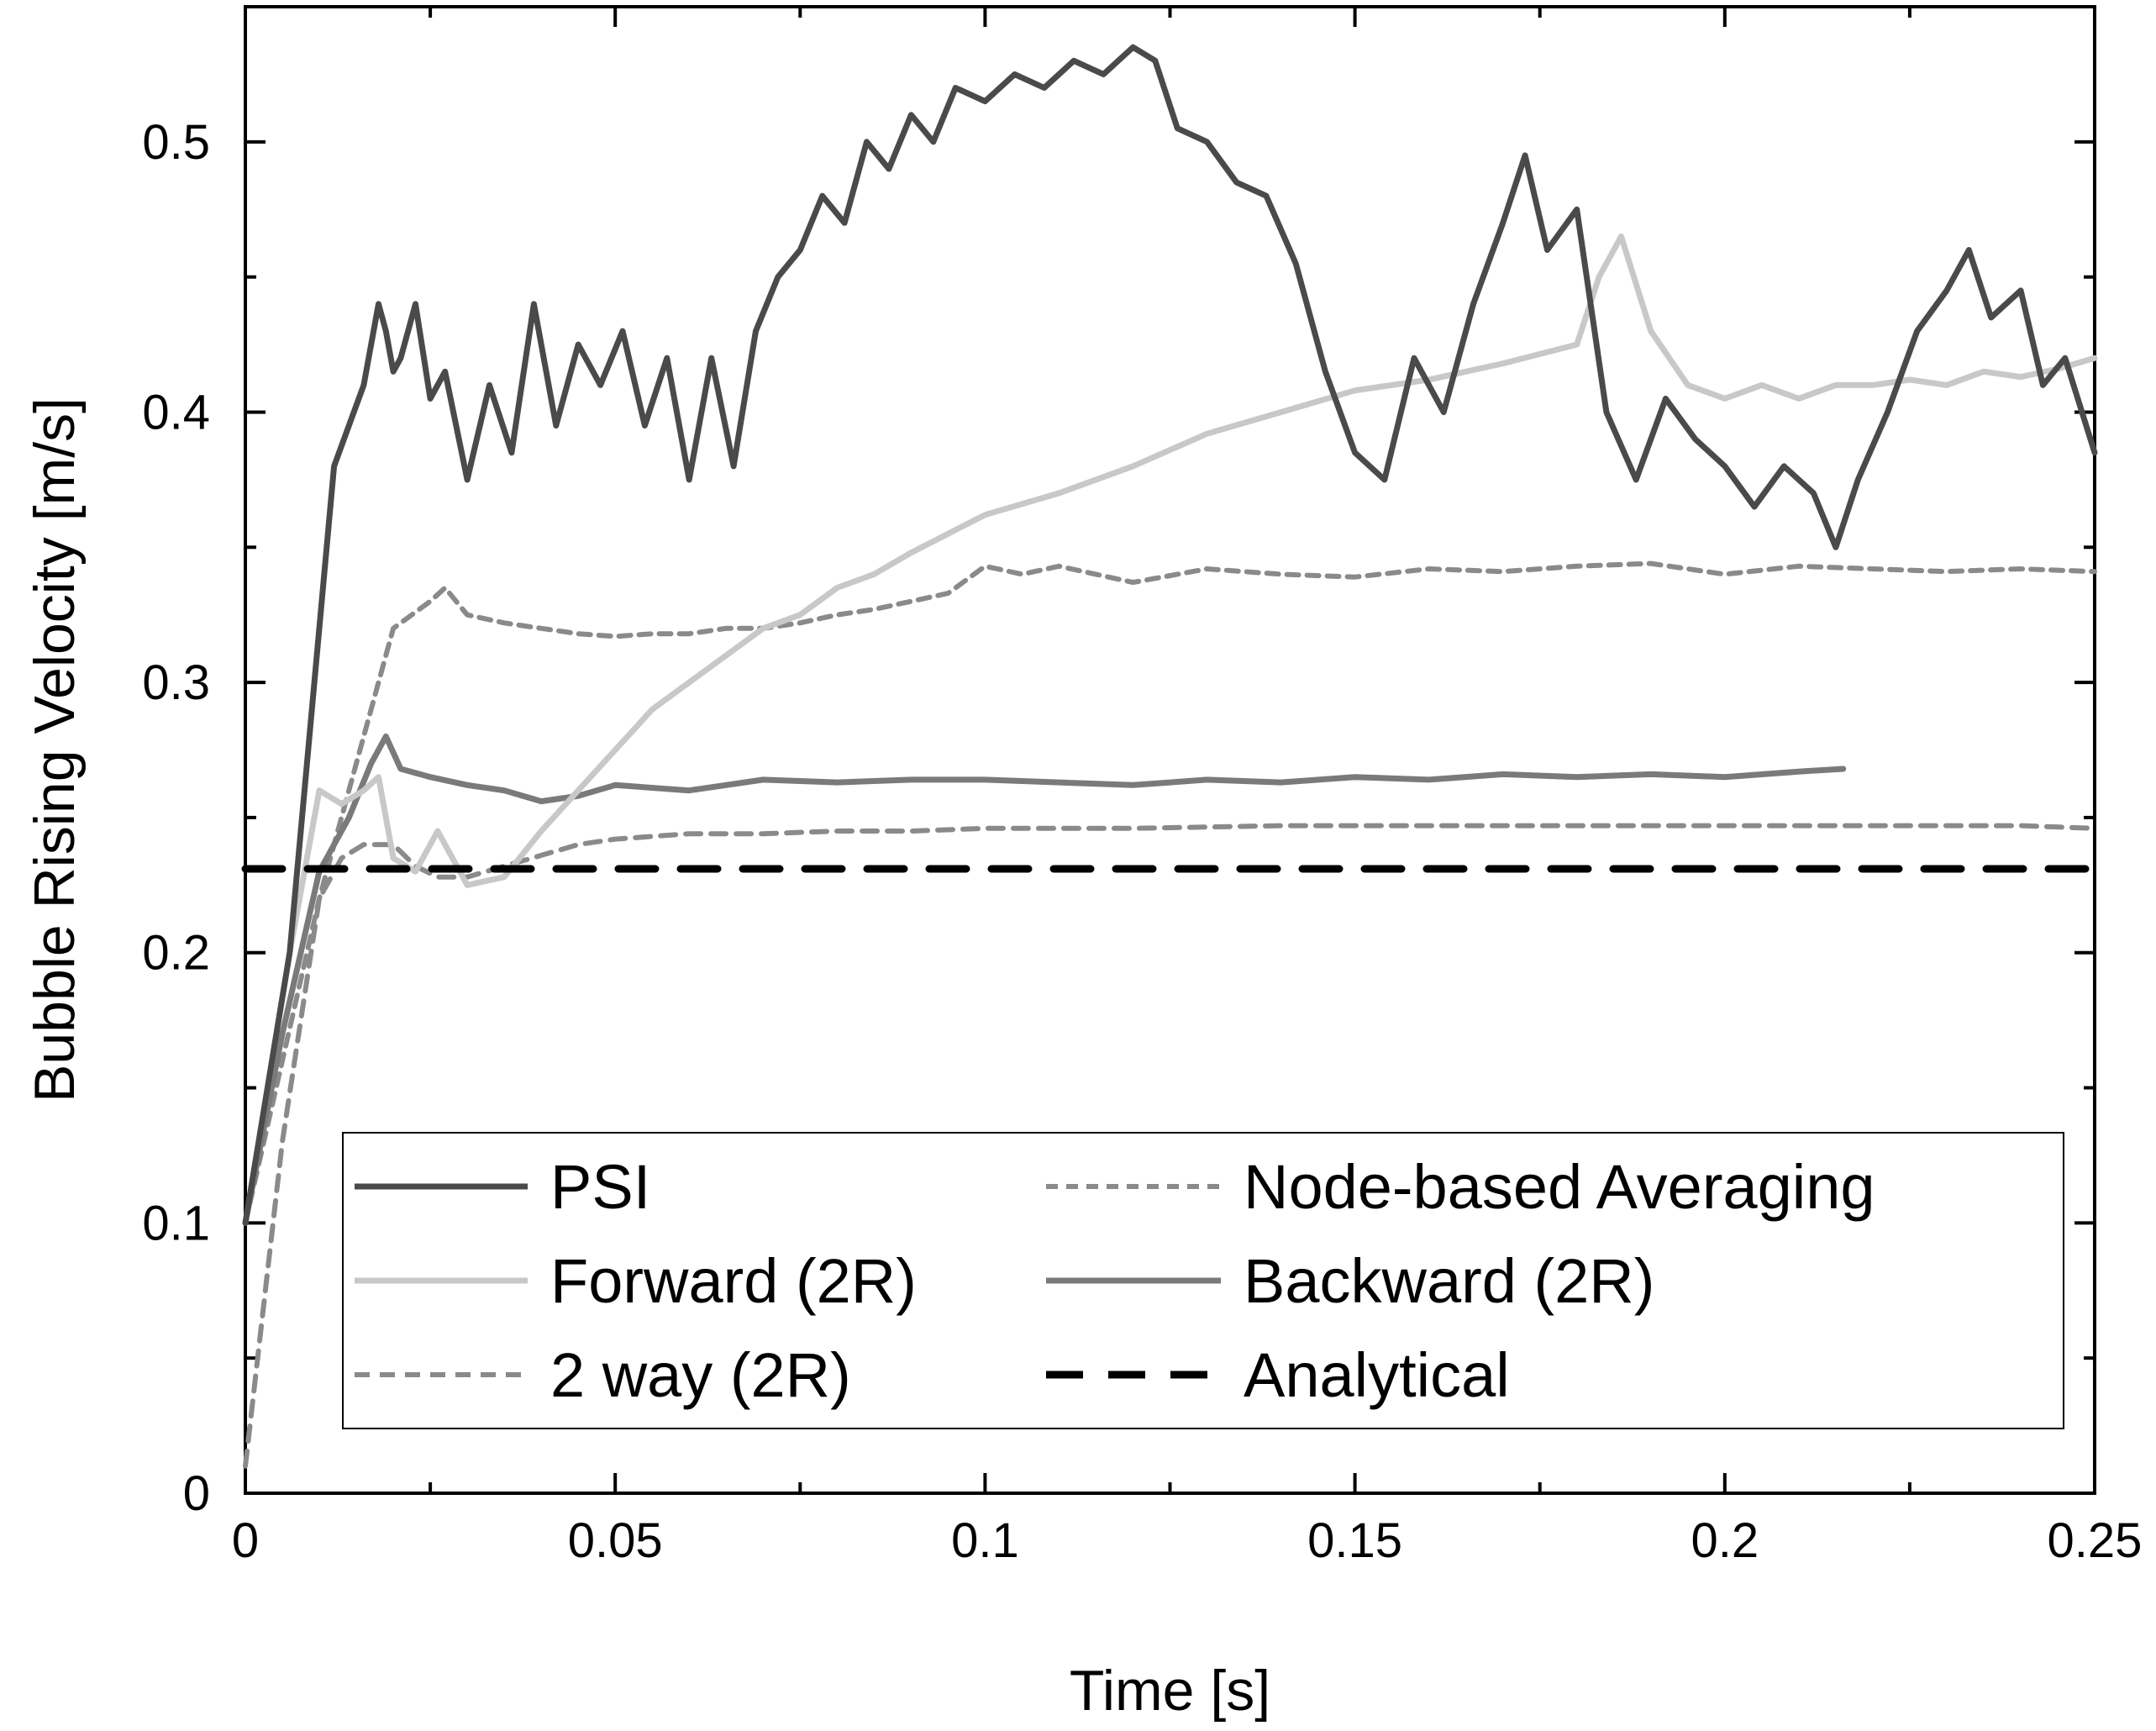  What do you see at coordinates (600, 1187) in the screenshot?
I see `legend-label: PSI` at bounding box center [600, 1187].